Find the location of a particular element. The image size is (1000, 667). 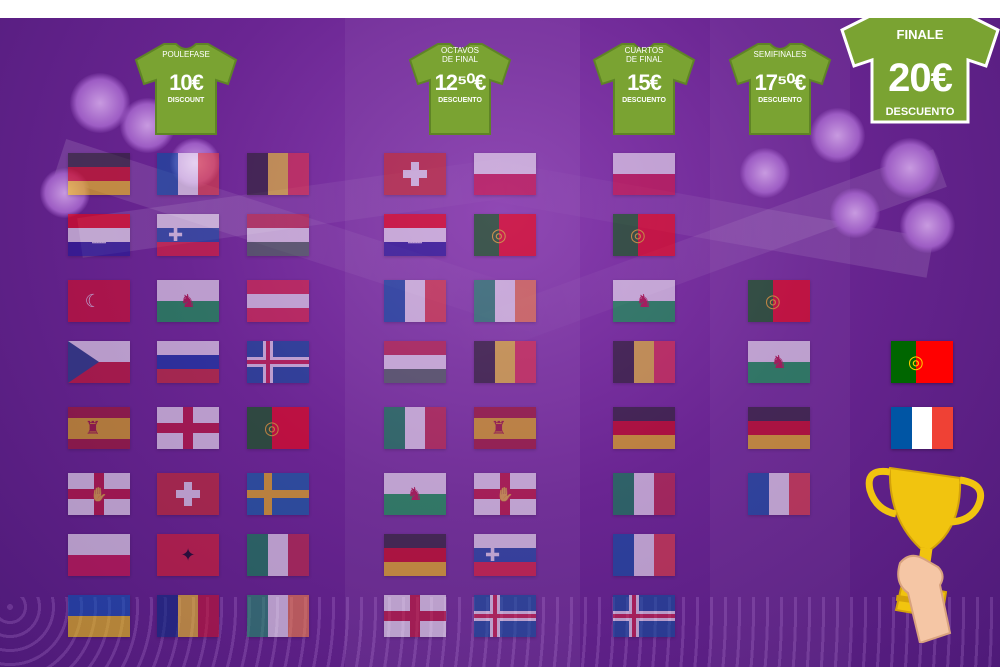

stage-price: 20€ is located at coordinates (920, 78).